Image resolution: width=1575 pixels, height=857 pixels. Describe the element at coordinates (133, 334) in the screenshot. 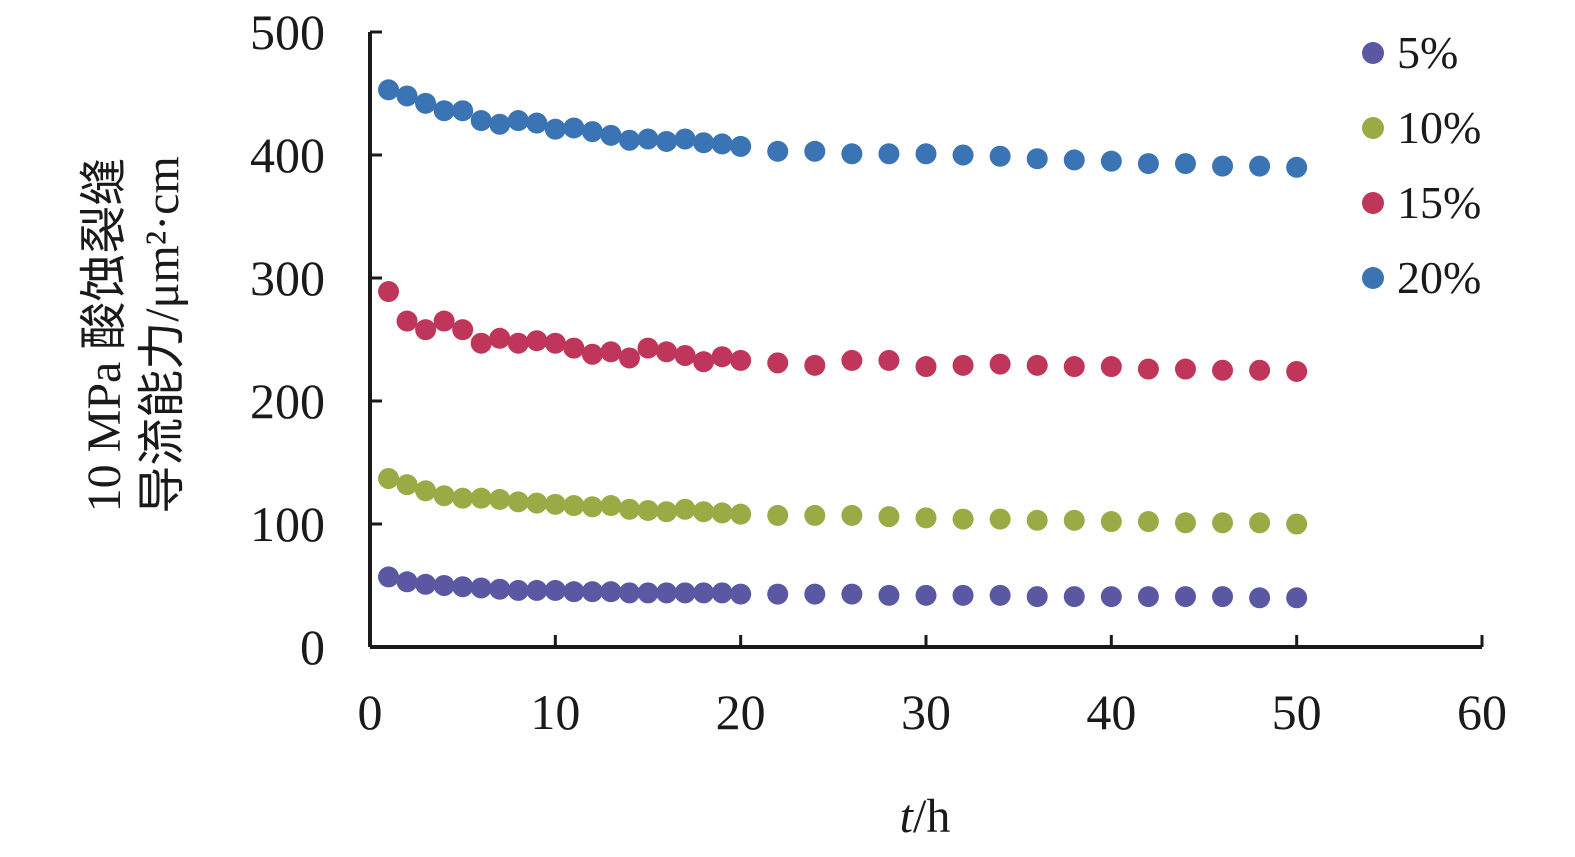

I see `y-axis-label: 10 MPa 酸蚀裂缝 导流能力/μm²·cm` at that location.